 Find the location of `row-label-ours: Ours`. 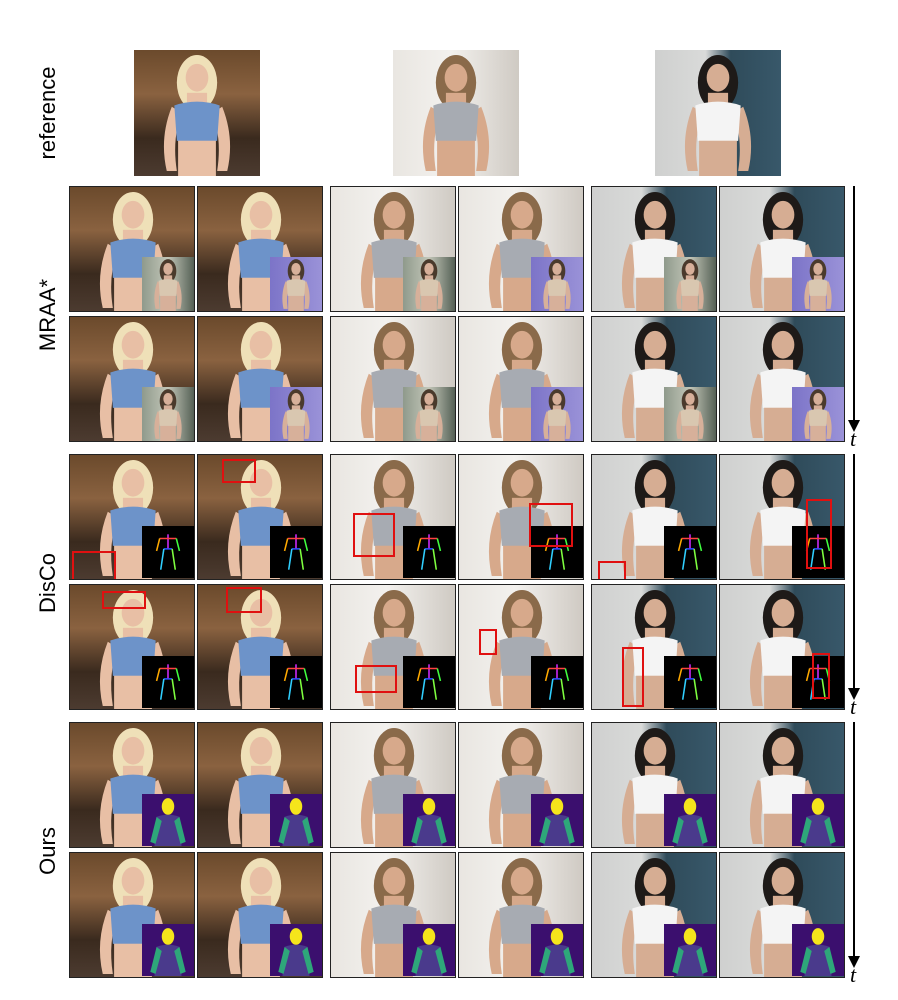

row-label-ours: Ours is located at coordinates (47, 851).